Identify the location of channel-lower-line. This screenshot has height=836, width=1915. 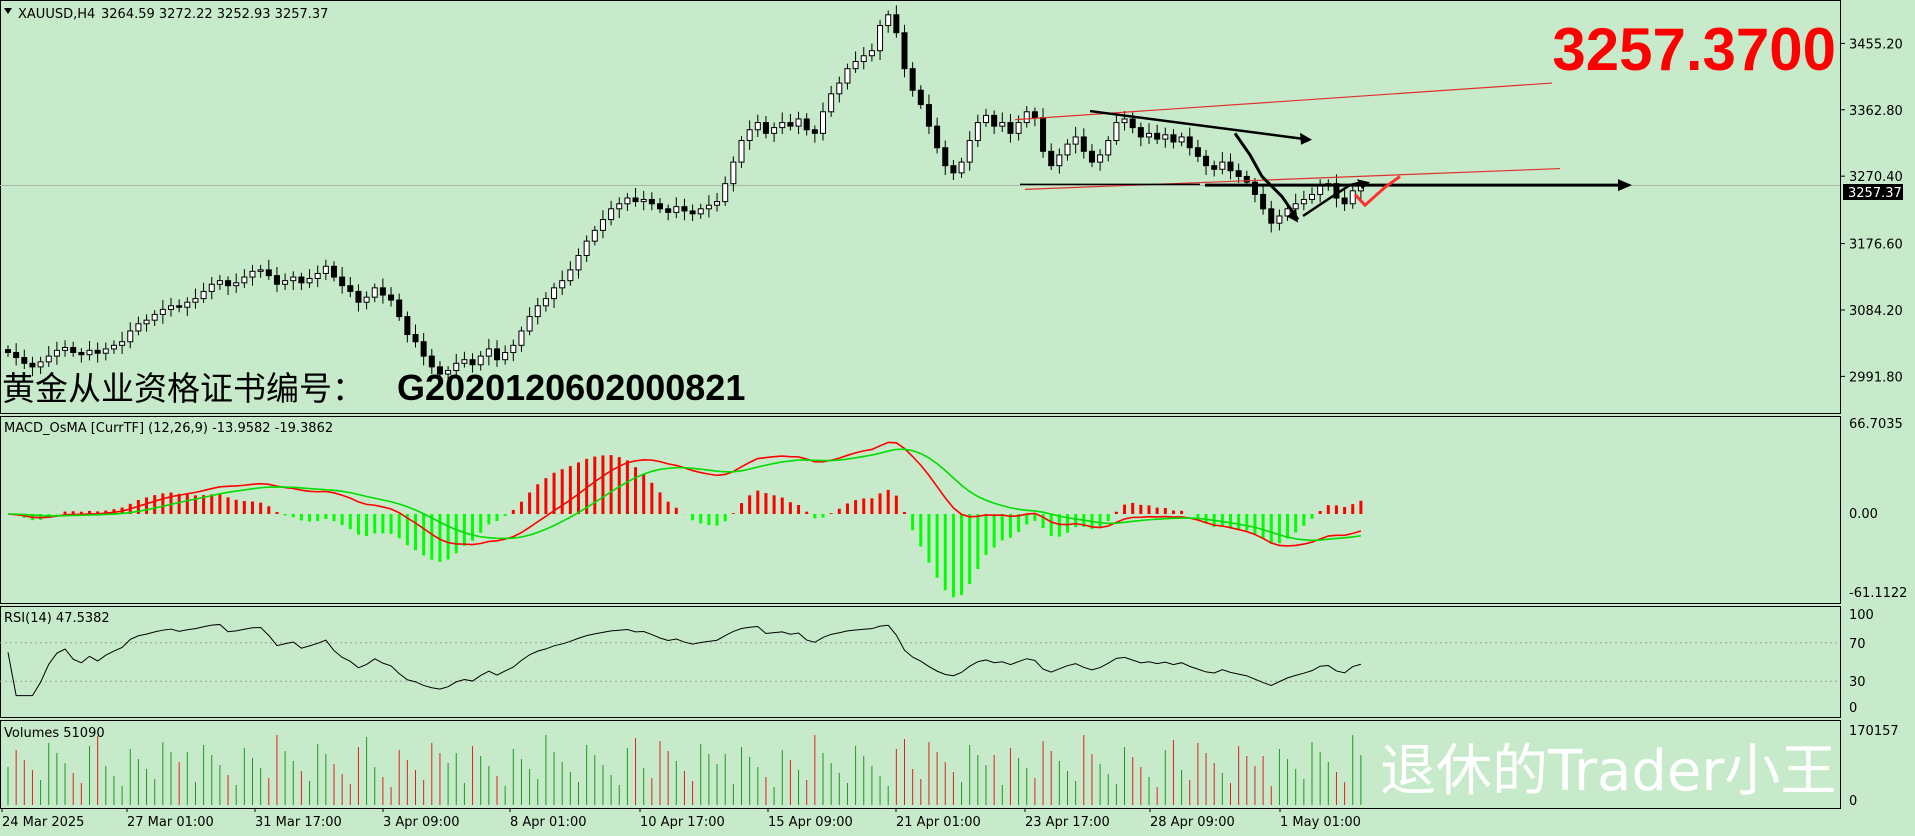
(1292, 178).